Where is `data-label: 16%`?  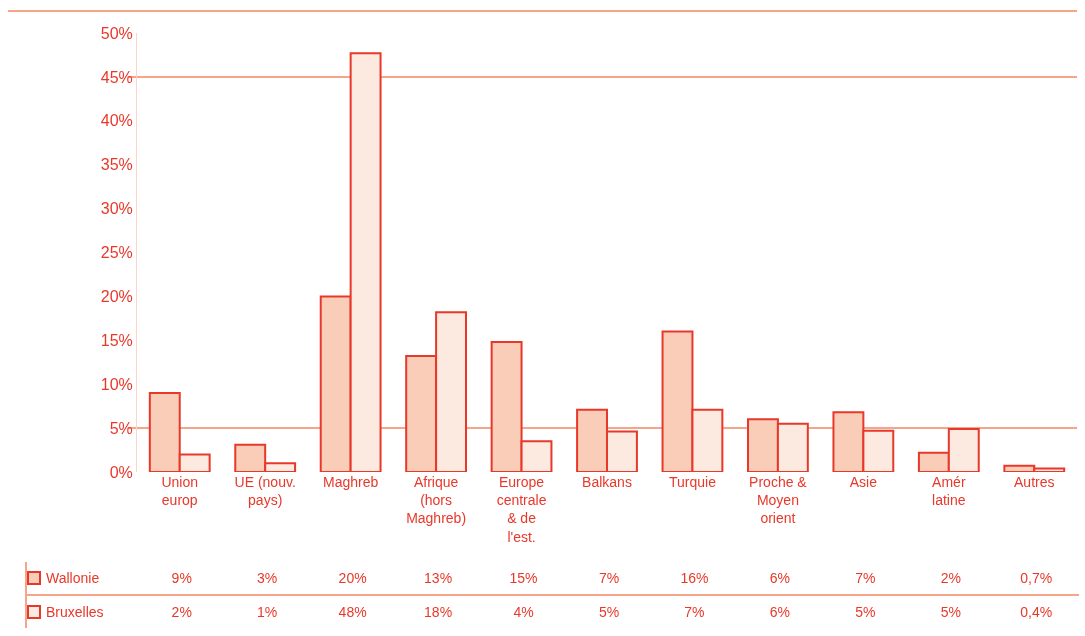 data-label: 16% is located at coordinates (694, 578).